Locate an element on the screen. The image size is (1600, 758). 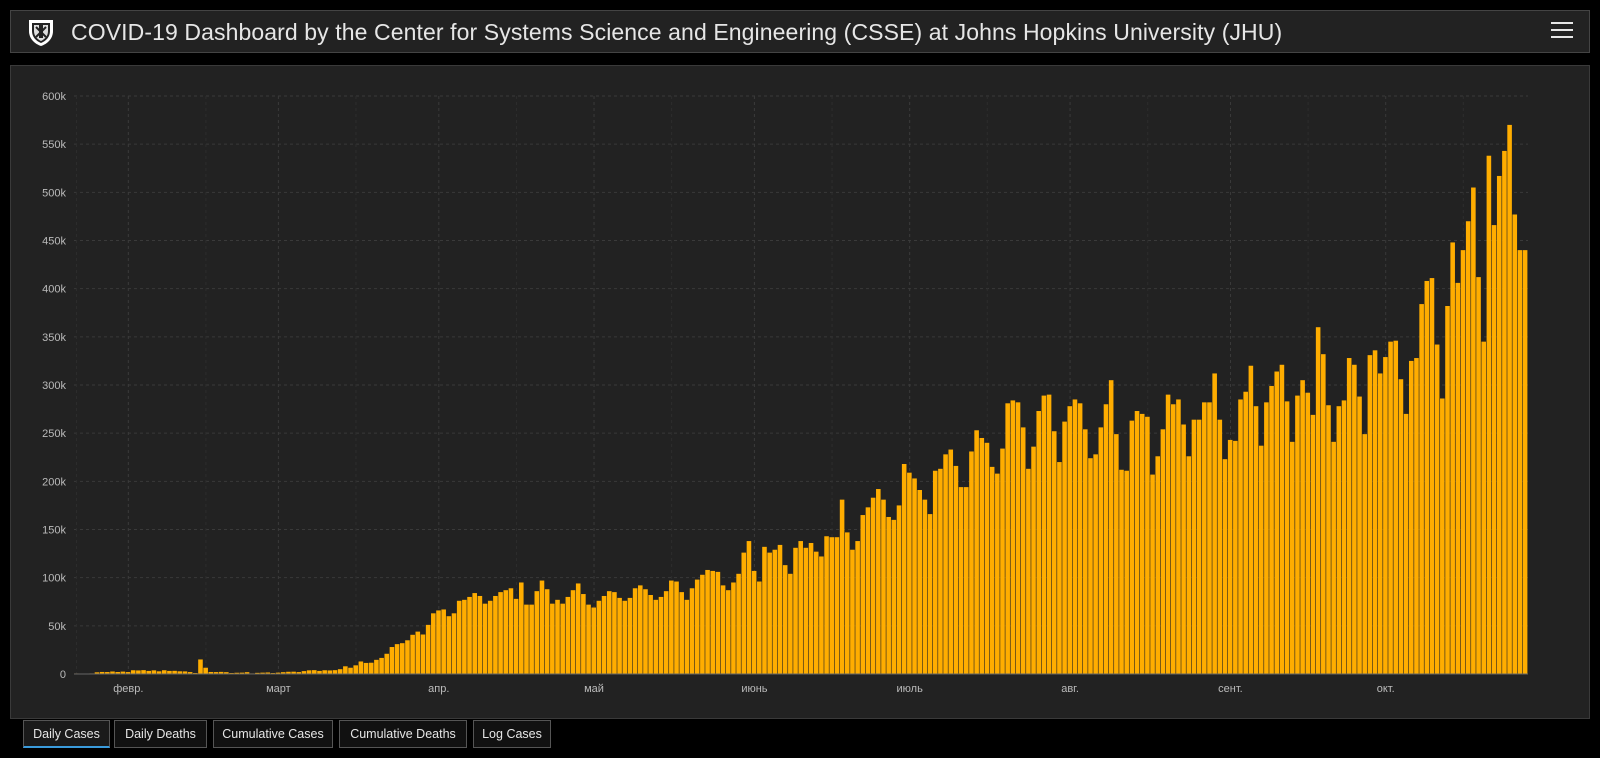
tab-cumulative-cases: Cumulative Cases is located at coordinates (273, 734).